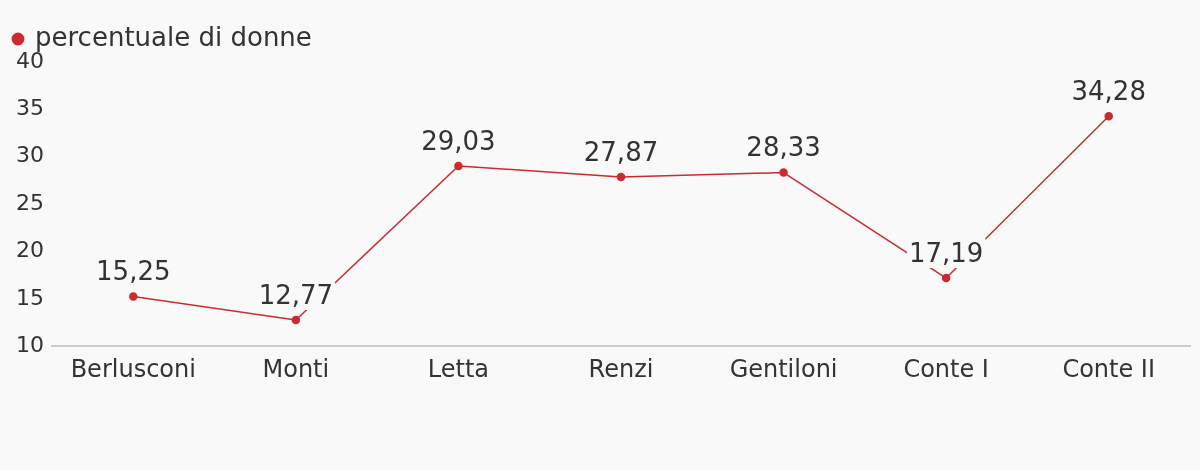  Describe the element at coordinates (458, 140) in the screenshot. I see `data-label: 29,03` at that location.